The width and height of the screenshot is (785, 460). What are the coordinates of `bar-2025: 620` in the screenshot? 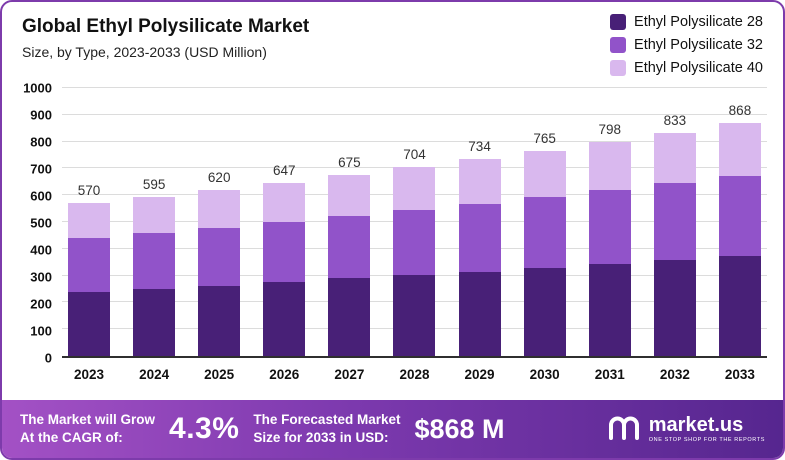 It's located at (219, 222).